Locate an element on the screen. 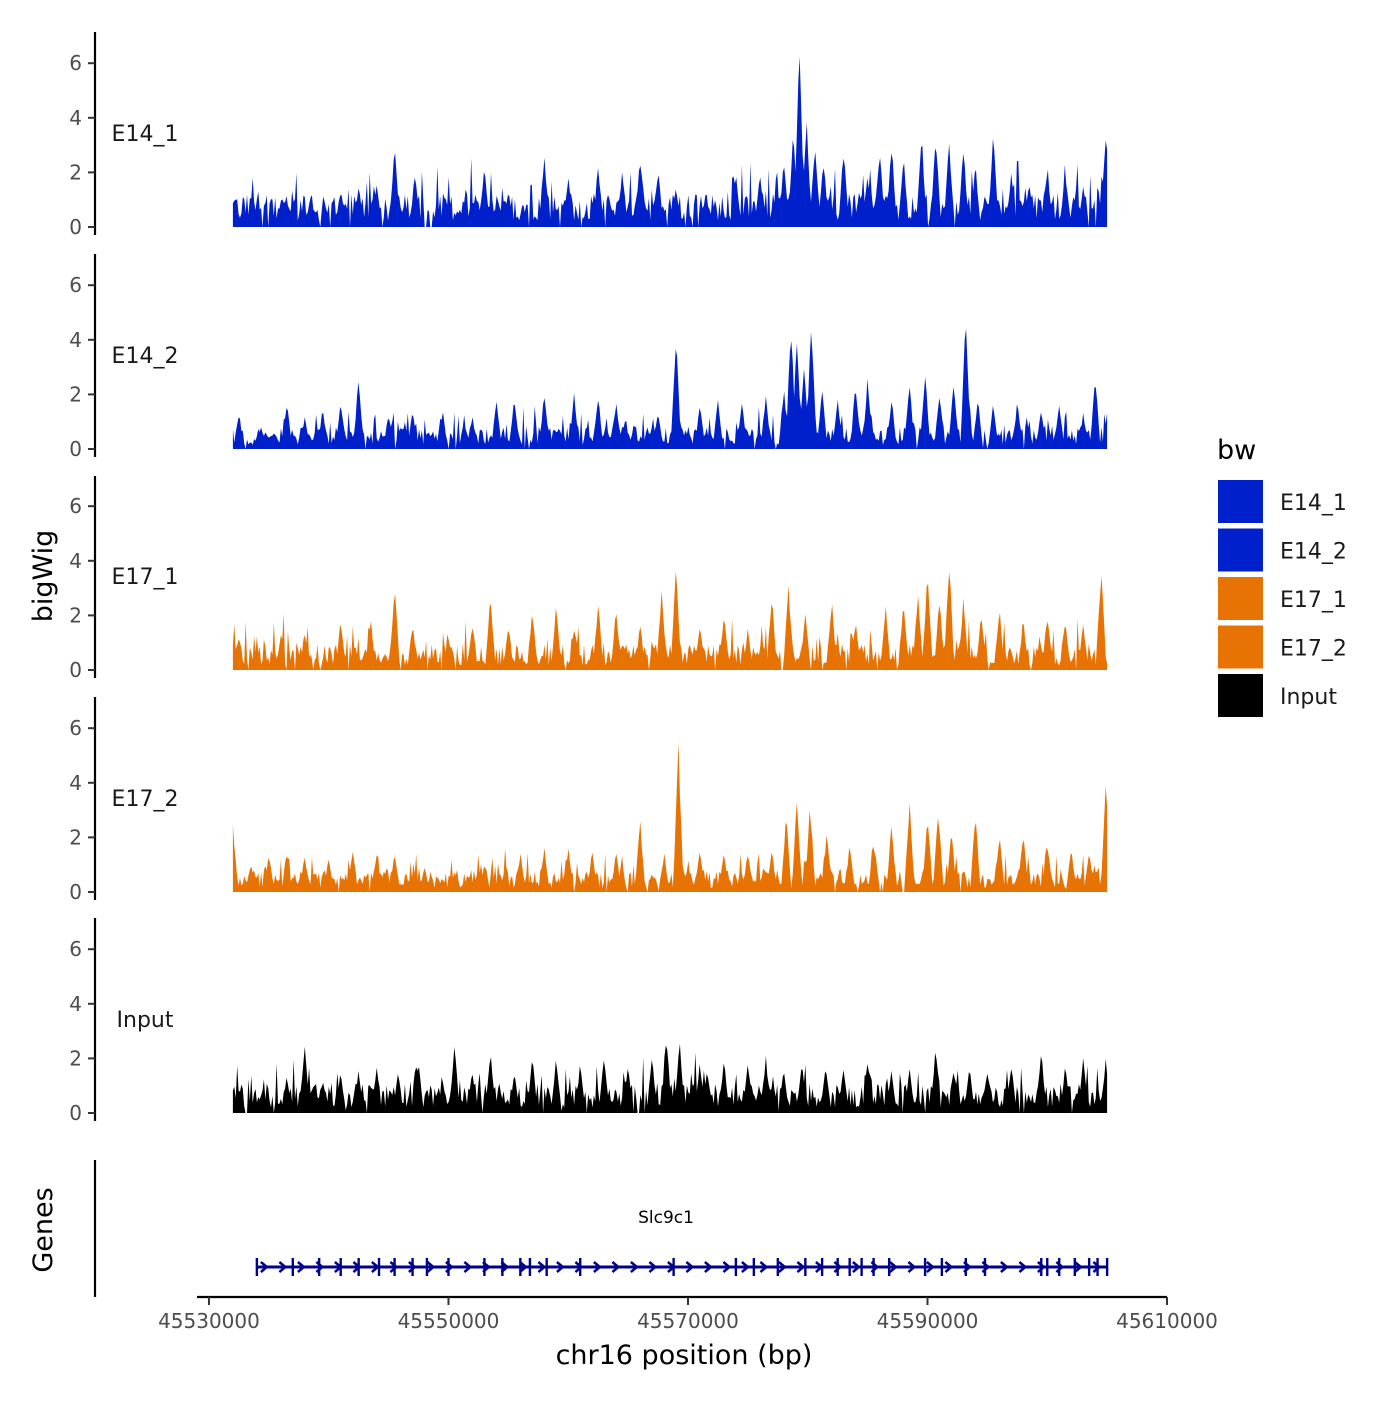 This screenshot has width=1400, height=1405. legend-title: bw is located at coordinates (1236, 450).